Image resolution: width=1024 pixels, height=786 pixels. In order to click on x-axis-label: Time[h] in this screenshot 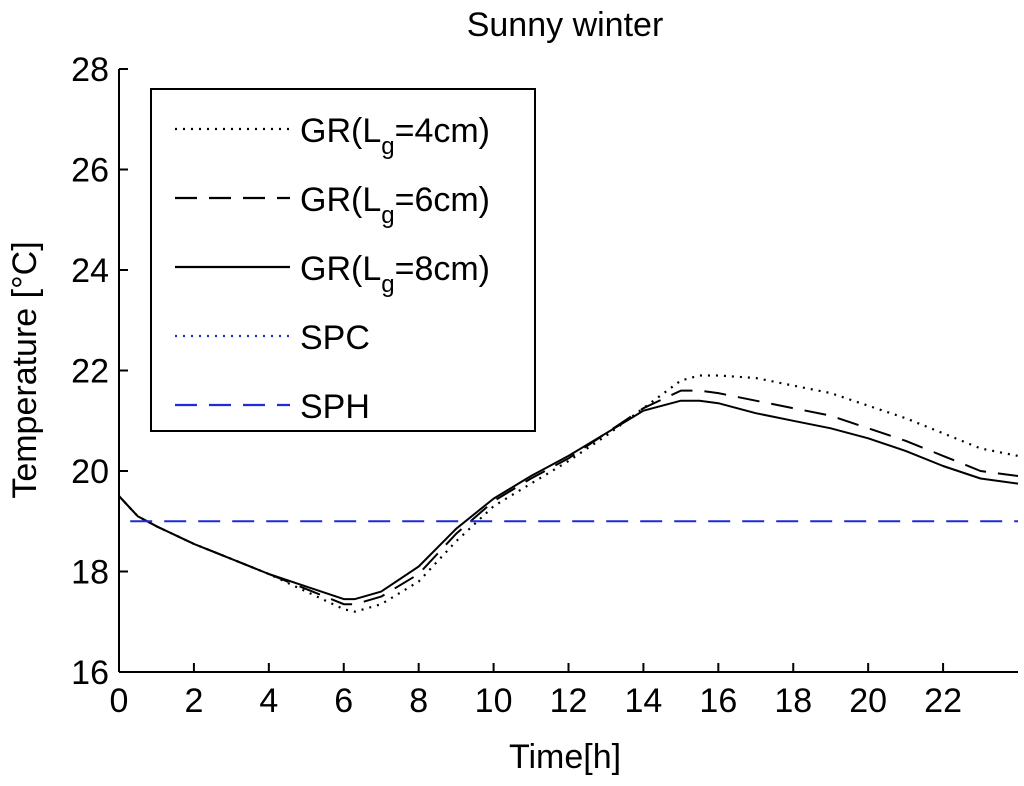, I will do `click(565, 757)`.